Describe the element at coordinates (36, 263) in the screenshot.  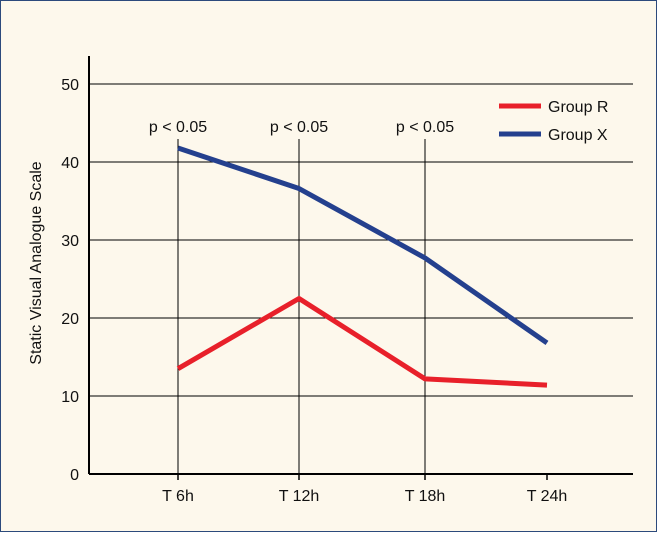
I see `y-axis-label: Static Visual Analogue Scale` at that location.